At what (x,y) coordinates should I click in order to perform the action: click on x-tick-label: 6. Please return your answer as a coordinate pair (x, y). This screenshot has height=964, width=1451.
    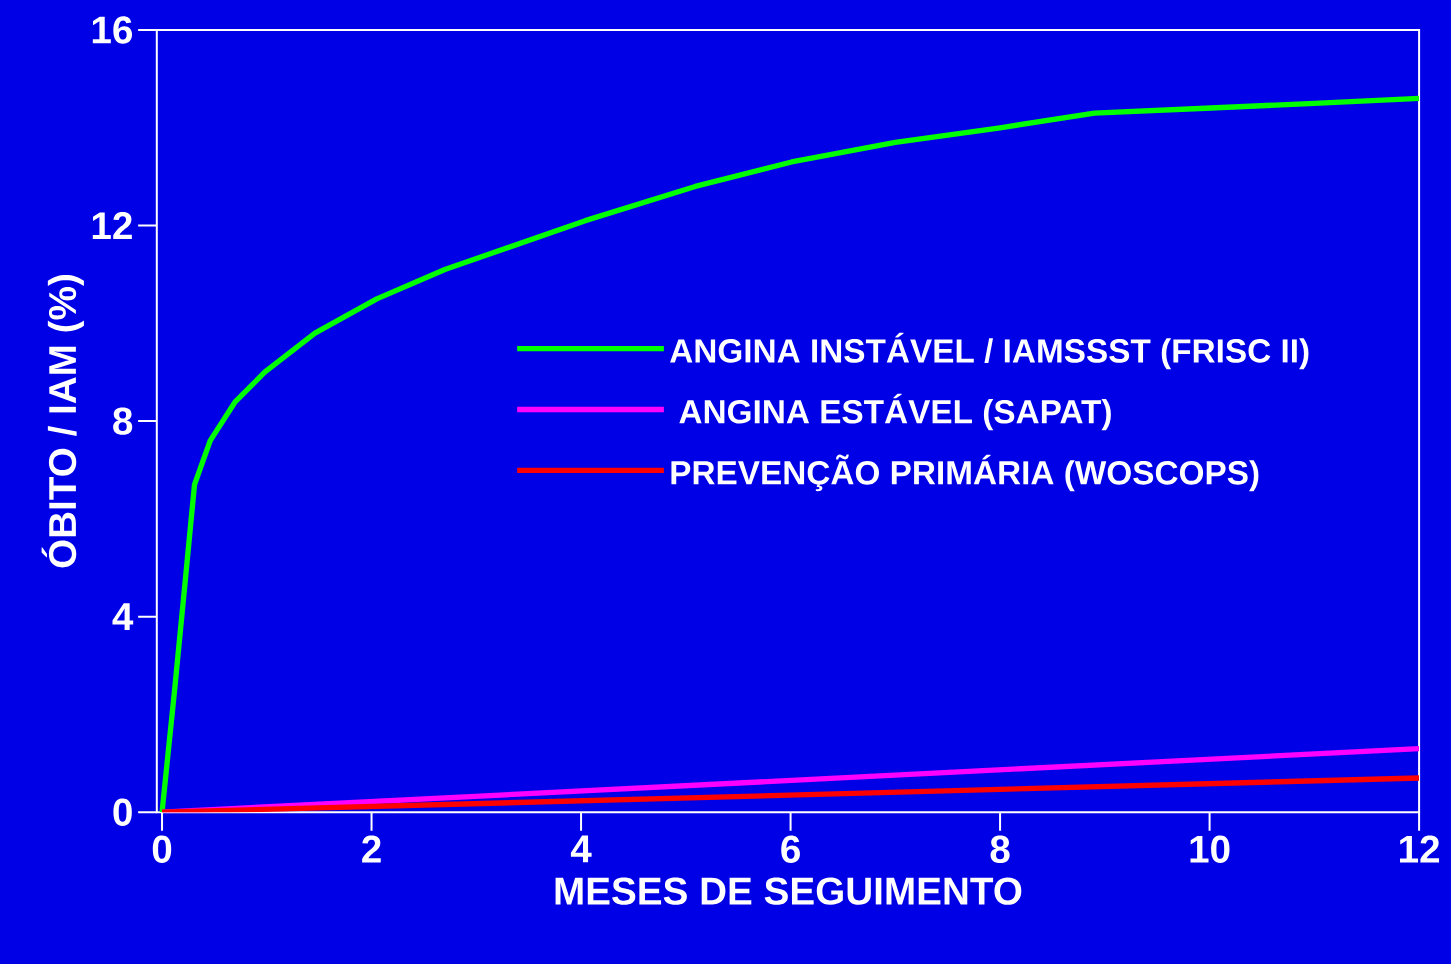
    Looking at the image, I should click on (790, 849).